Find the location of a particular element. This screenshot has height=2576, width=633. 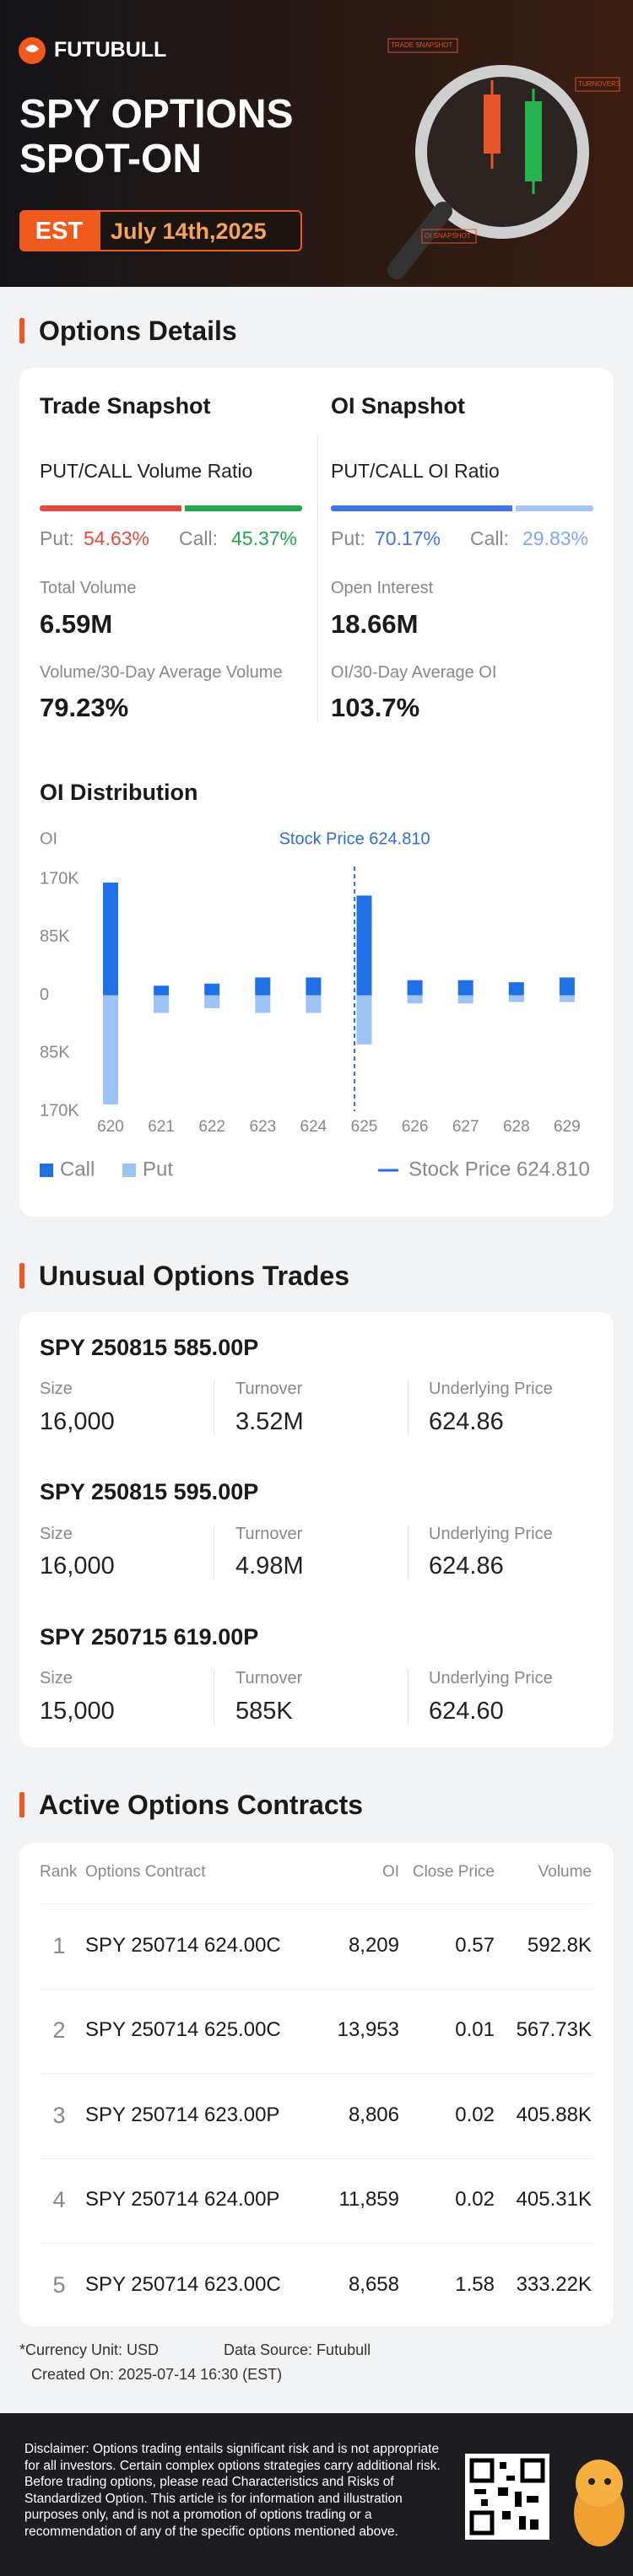

table-header: Volume is located at coordinates (565, 1871).